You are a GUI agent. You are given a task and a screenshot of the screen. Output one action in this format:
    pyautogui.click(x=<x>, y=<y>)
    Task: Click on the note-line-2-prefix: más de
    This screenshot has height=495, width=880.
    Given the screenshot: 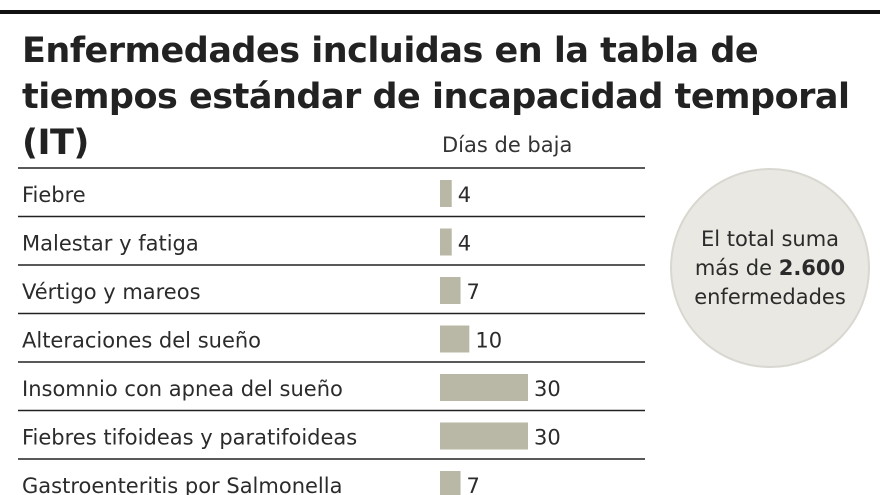 What is the action you would take?
    pyautogui.click(x=736, y=267)
    